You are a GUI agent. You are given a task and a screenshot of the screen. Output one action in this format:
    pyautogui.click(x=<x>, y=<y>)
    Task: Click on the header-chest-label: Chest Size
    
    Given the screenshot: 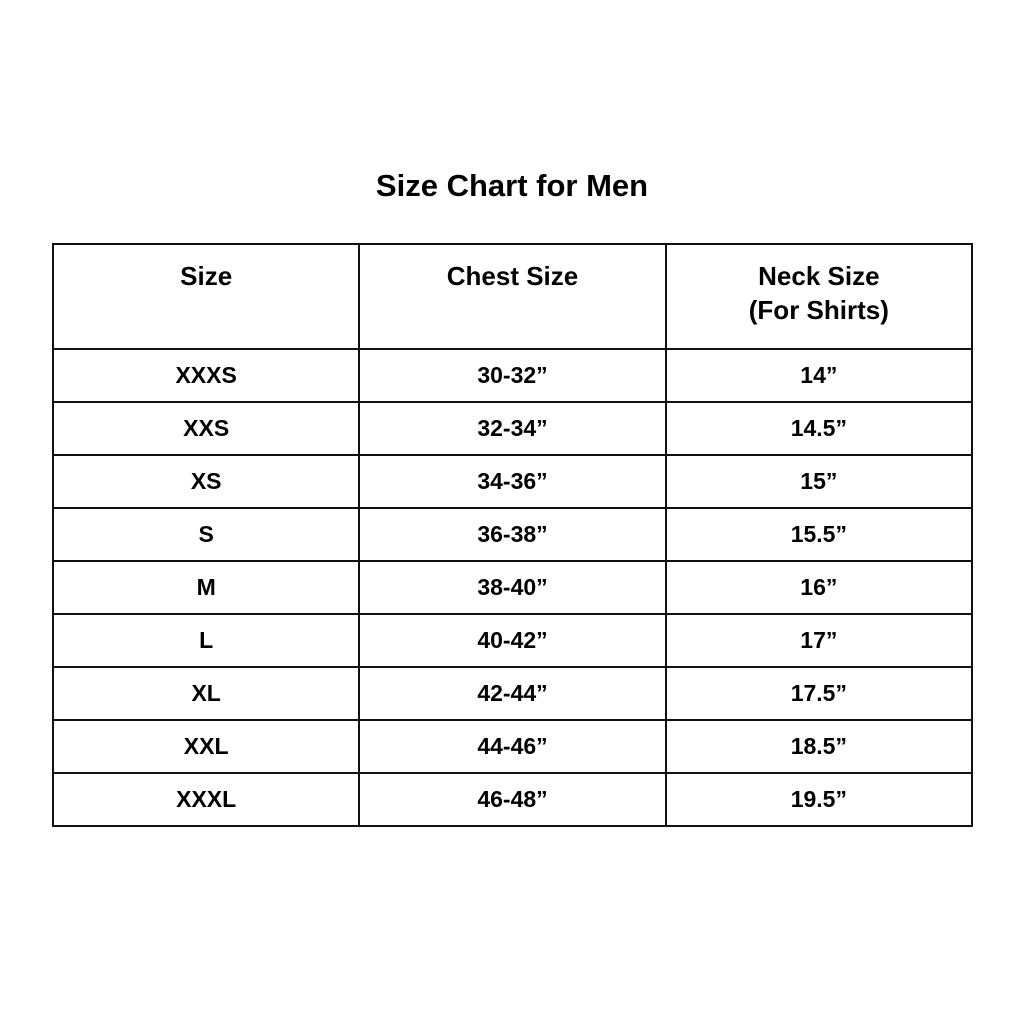 What is the action you would take?
    pyautogui.click(x=512, y=276)
    